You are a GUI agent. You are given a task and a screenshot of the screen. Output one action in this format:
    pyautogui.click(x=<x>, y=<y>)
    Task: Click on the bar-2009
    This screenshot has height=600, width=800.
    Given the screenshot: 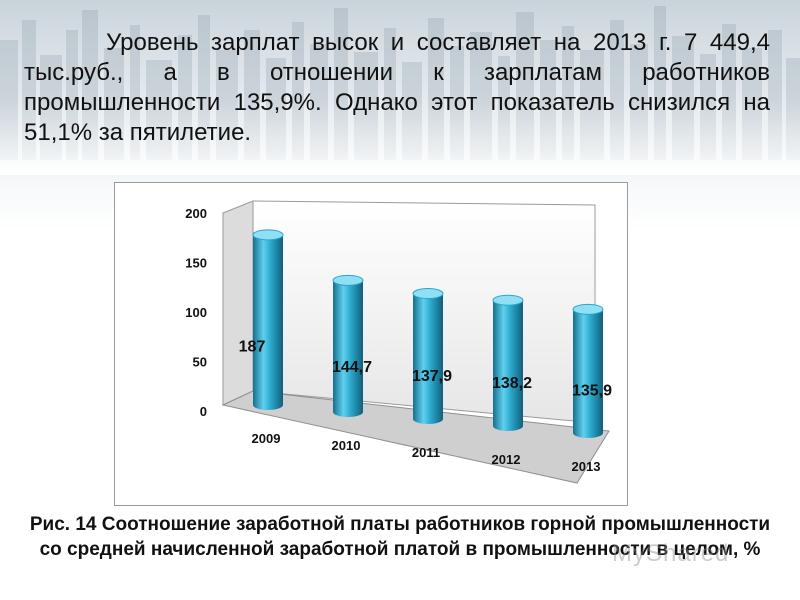 What is the action you would take?
    pyautogui.click(x=268, y=319)
    